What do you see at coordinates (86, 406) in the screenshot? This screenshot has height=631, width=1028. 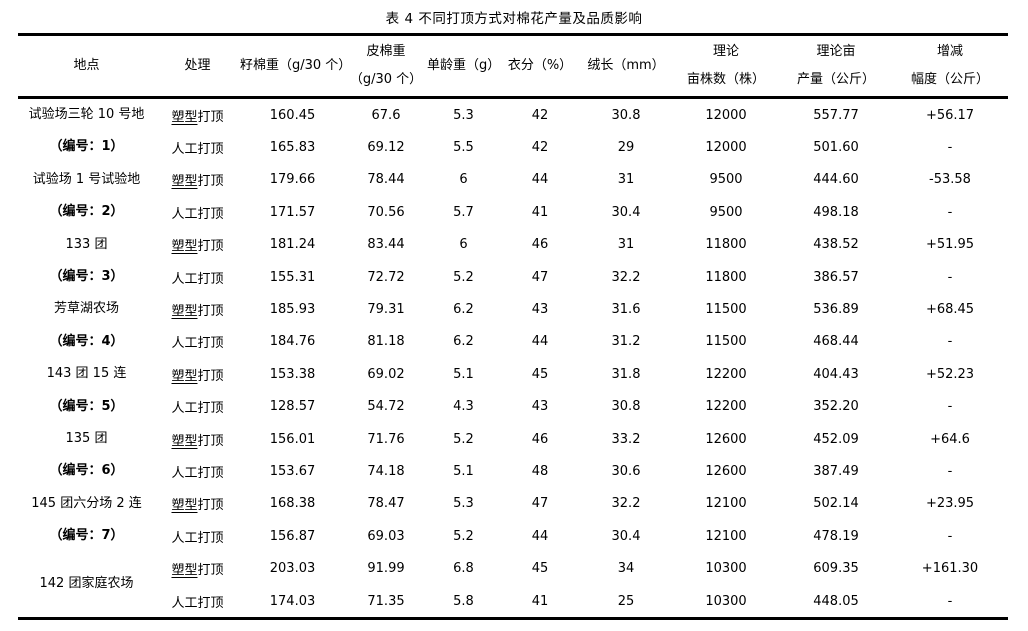 I see `location-code: （编号：5）` at bounding box center [86, 406].